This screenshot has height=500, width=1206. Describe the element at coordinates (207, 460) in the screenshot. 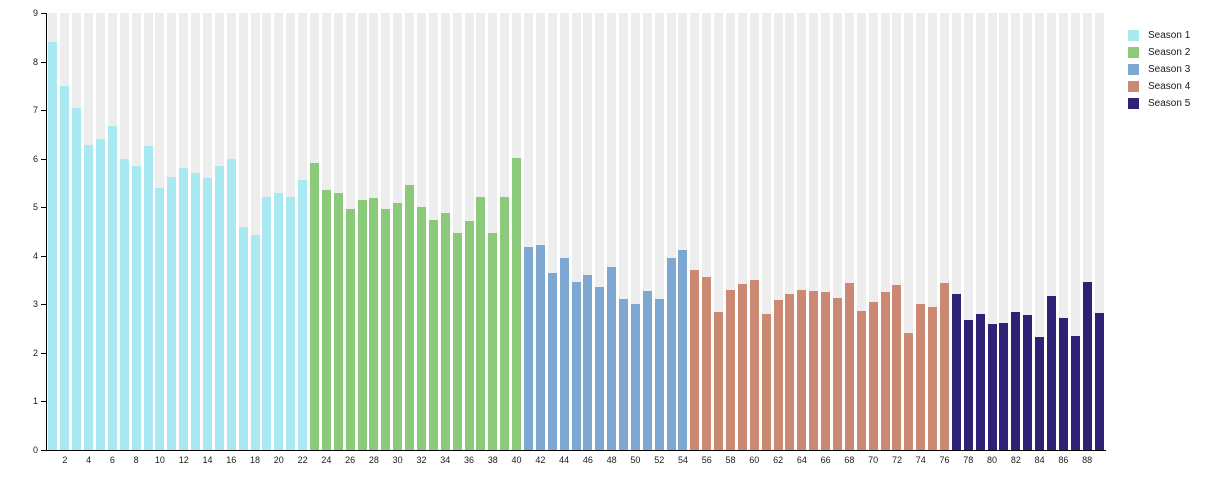

I see `x-axis-tick-label: 14` at that location.